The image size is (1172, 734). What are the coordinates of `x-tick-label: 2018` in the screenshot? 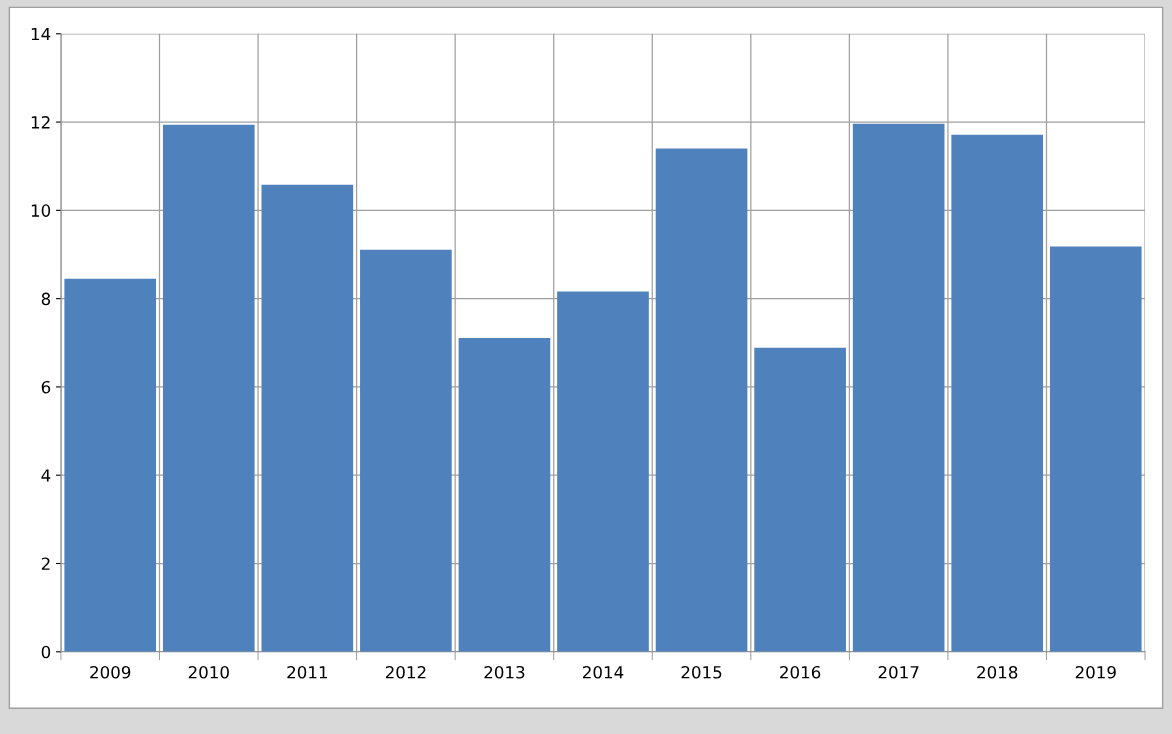 It's located at (997, 672).